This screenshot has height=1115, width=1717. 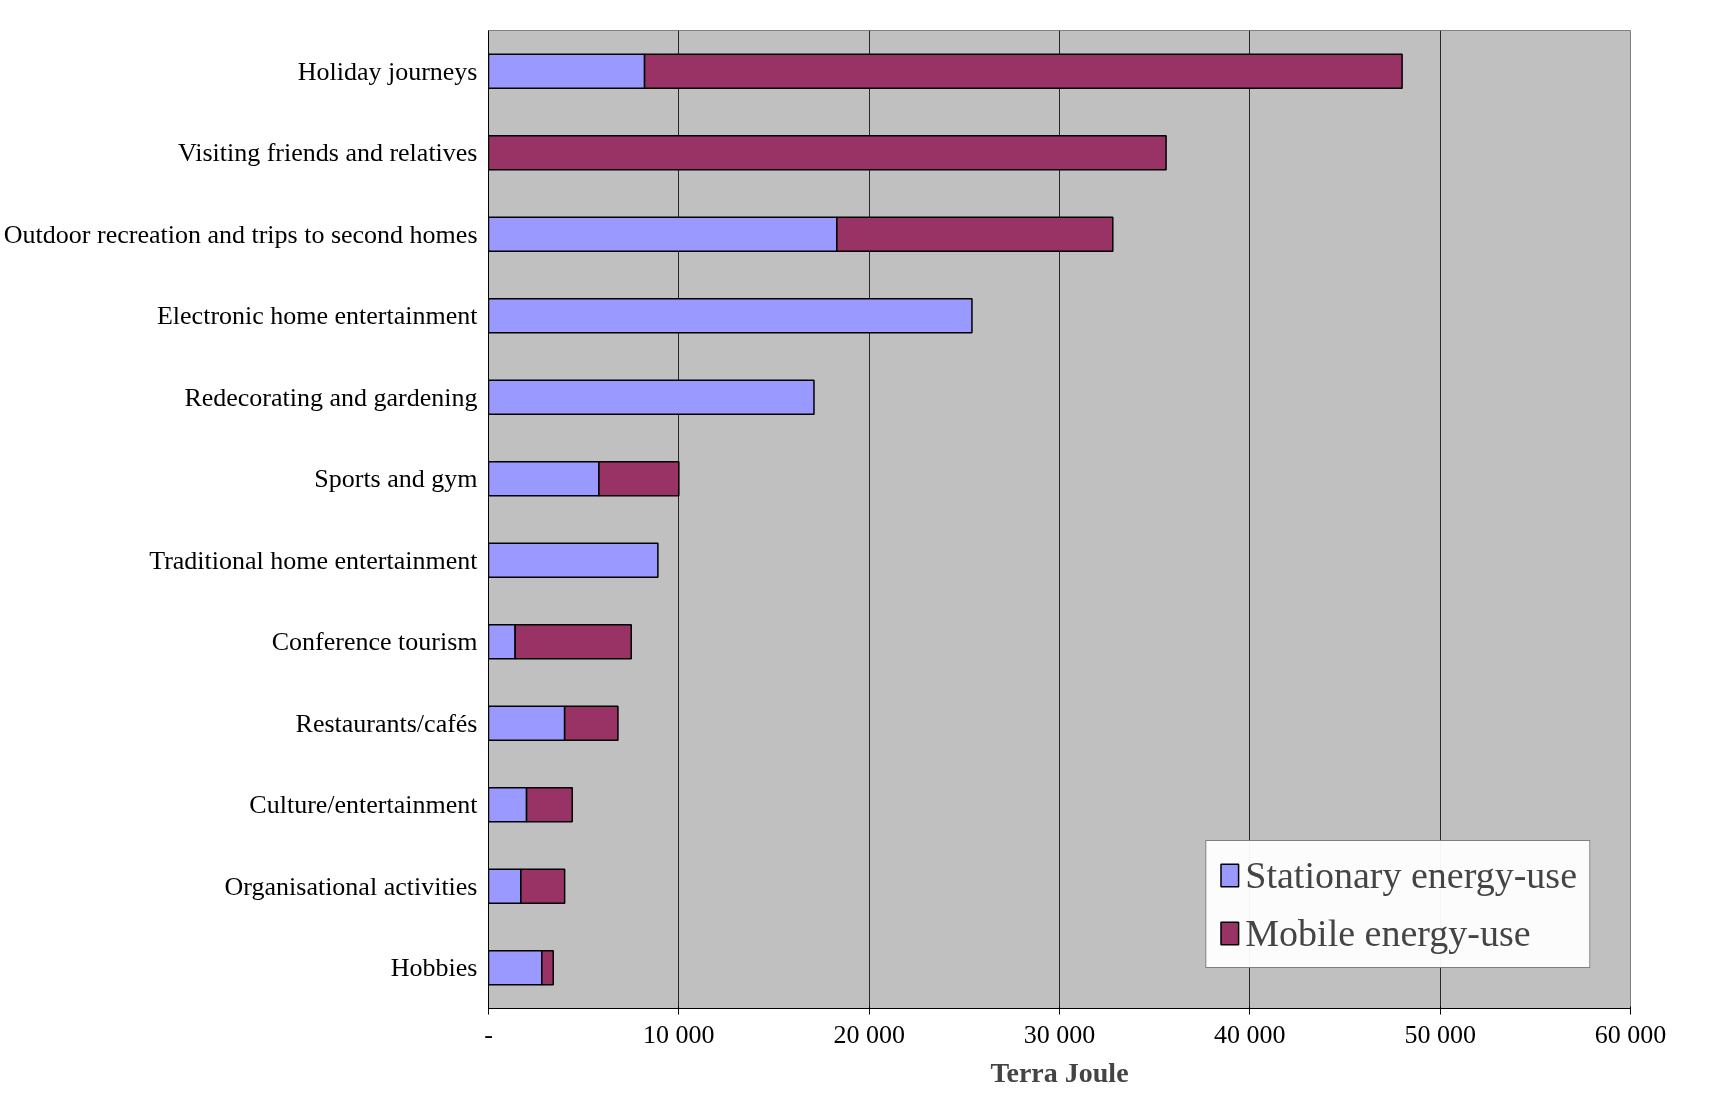 What do you see at coordinates (1630, 1034) in the screenshot?
I see `x-tick-label: 60 000` at bounding box center [1630, 1034].